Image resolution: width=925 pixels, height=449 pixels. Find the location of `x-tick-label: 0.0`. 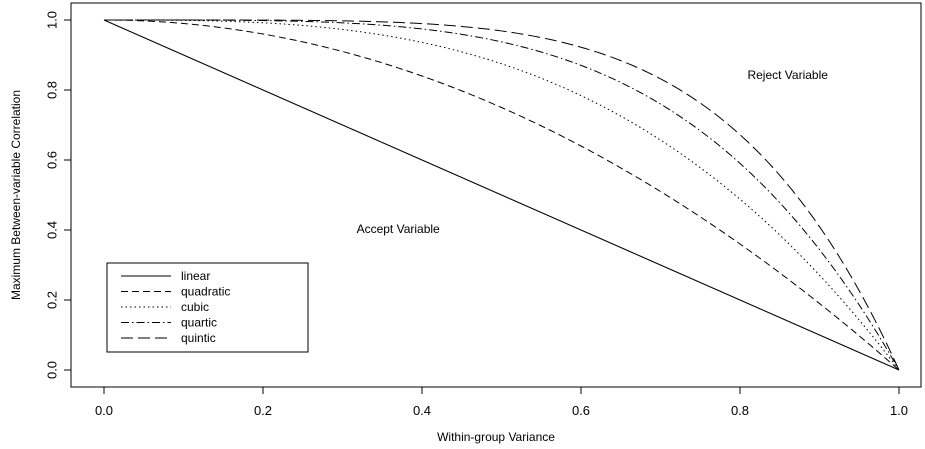

x-tick-label: 0.0 is located at coordinates (104, 410).